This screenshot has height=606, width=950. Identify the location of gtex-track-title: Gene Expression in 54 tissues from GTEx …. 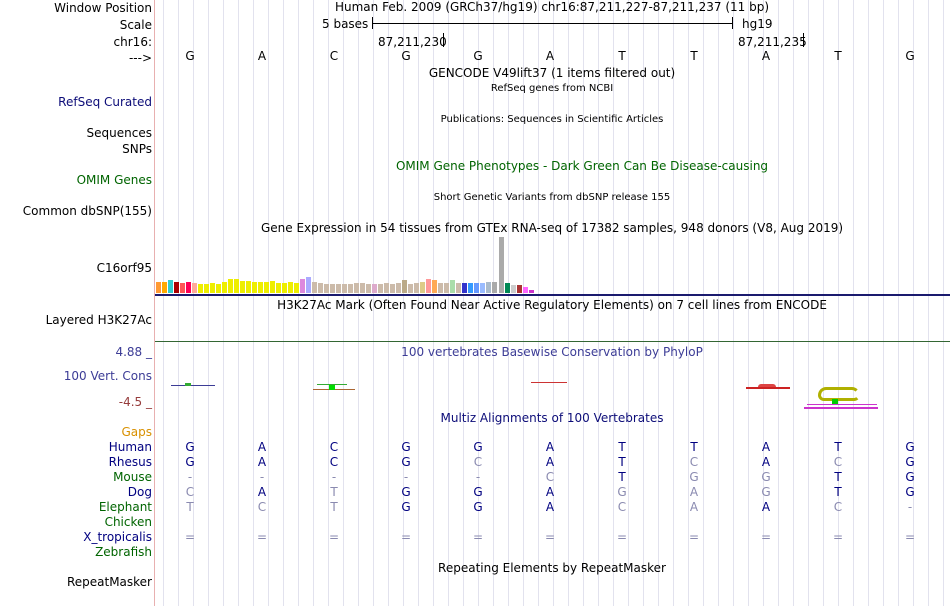
(552, 228).